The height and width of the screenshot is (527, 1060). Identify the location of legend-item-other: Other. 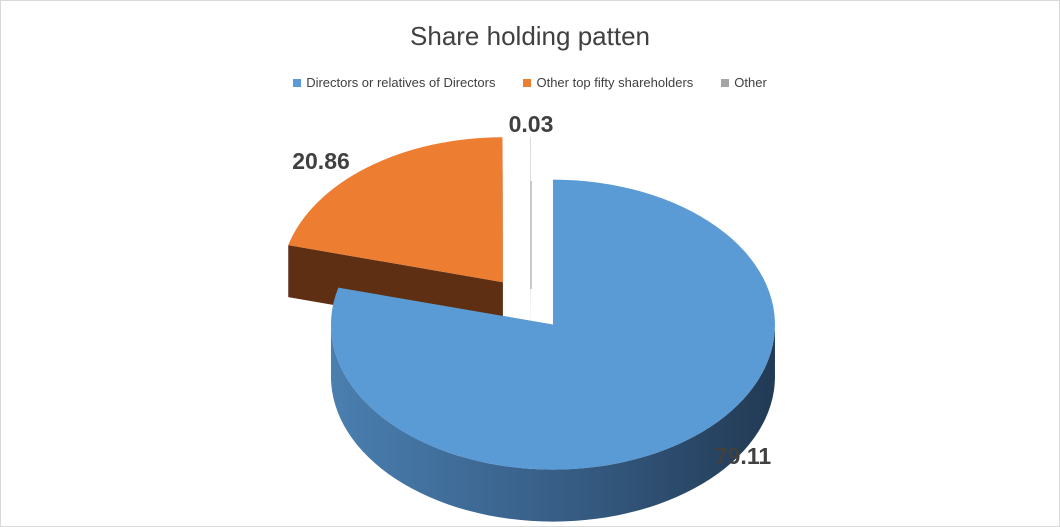
(744, 82).